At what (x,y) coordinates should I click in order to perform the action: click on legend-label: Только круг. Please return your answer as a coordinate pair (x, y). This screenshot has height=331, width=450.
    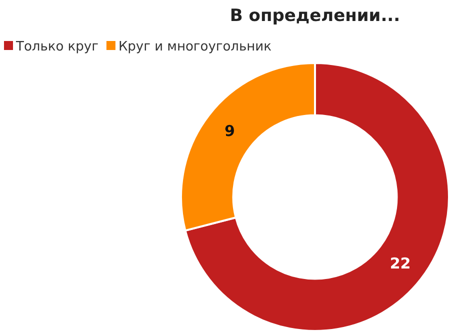
    Looking at the image, I should click on (57, 47).